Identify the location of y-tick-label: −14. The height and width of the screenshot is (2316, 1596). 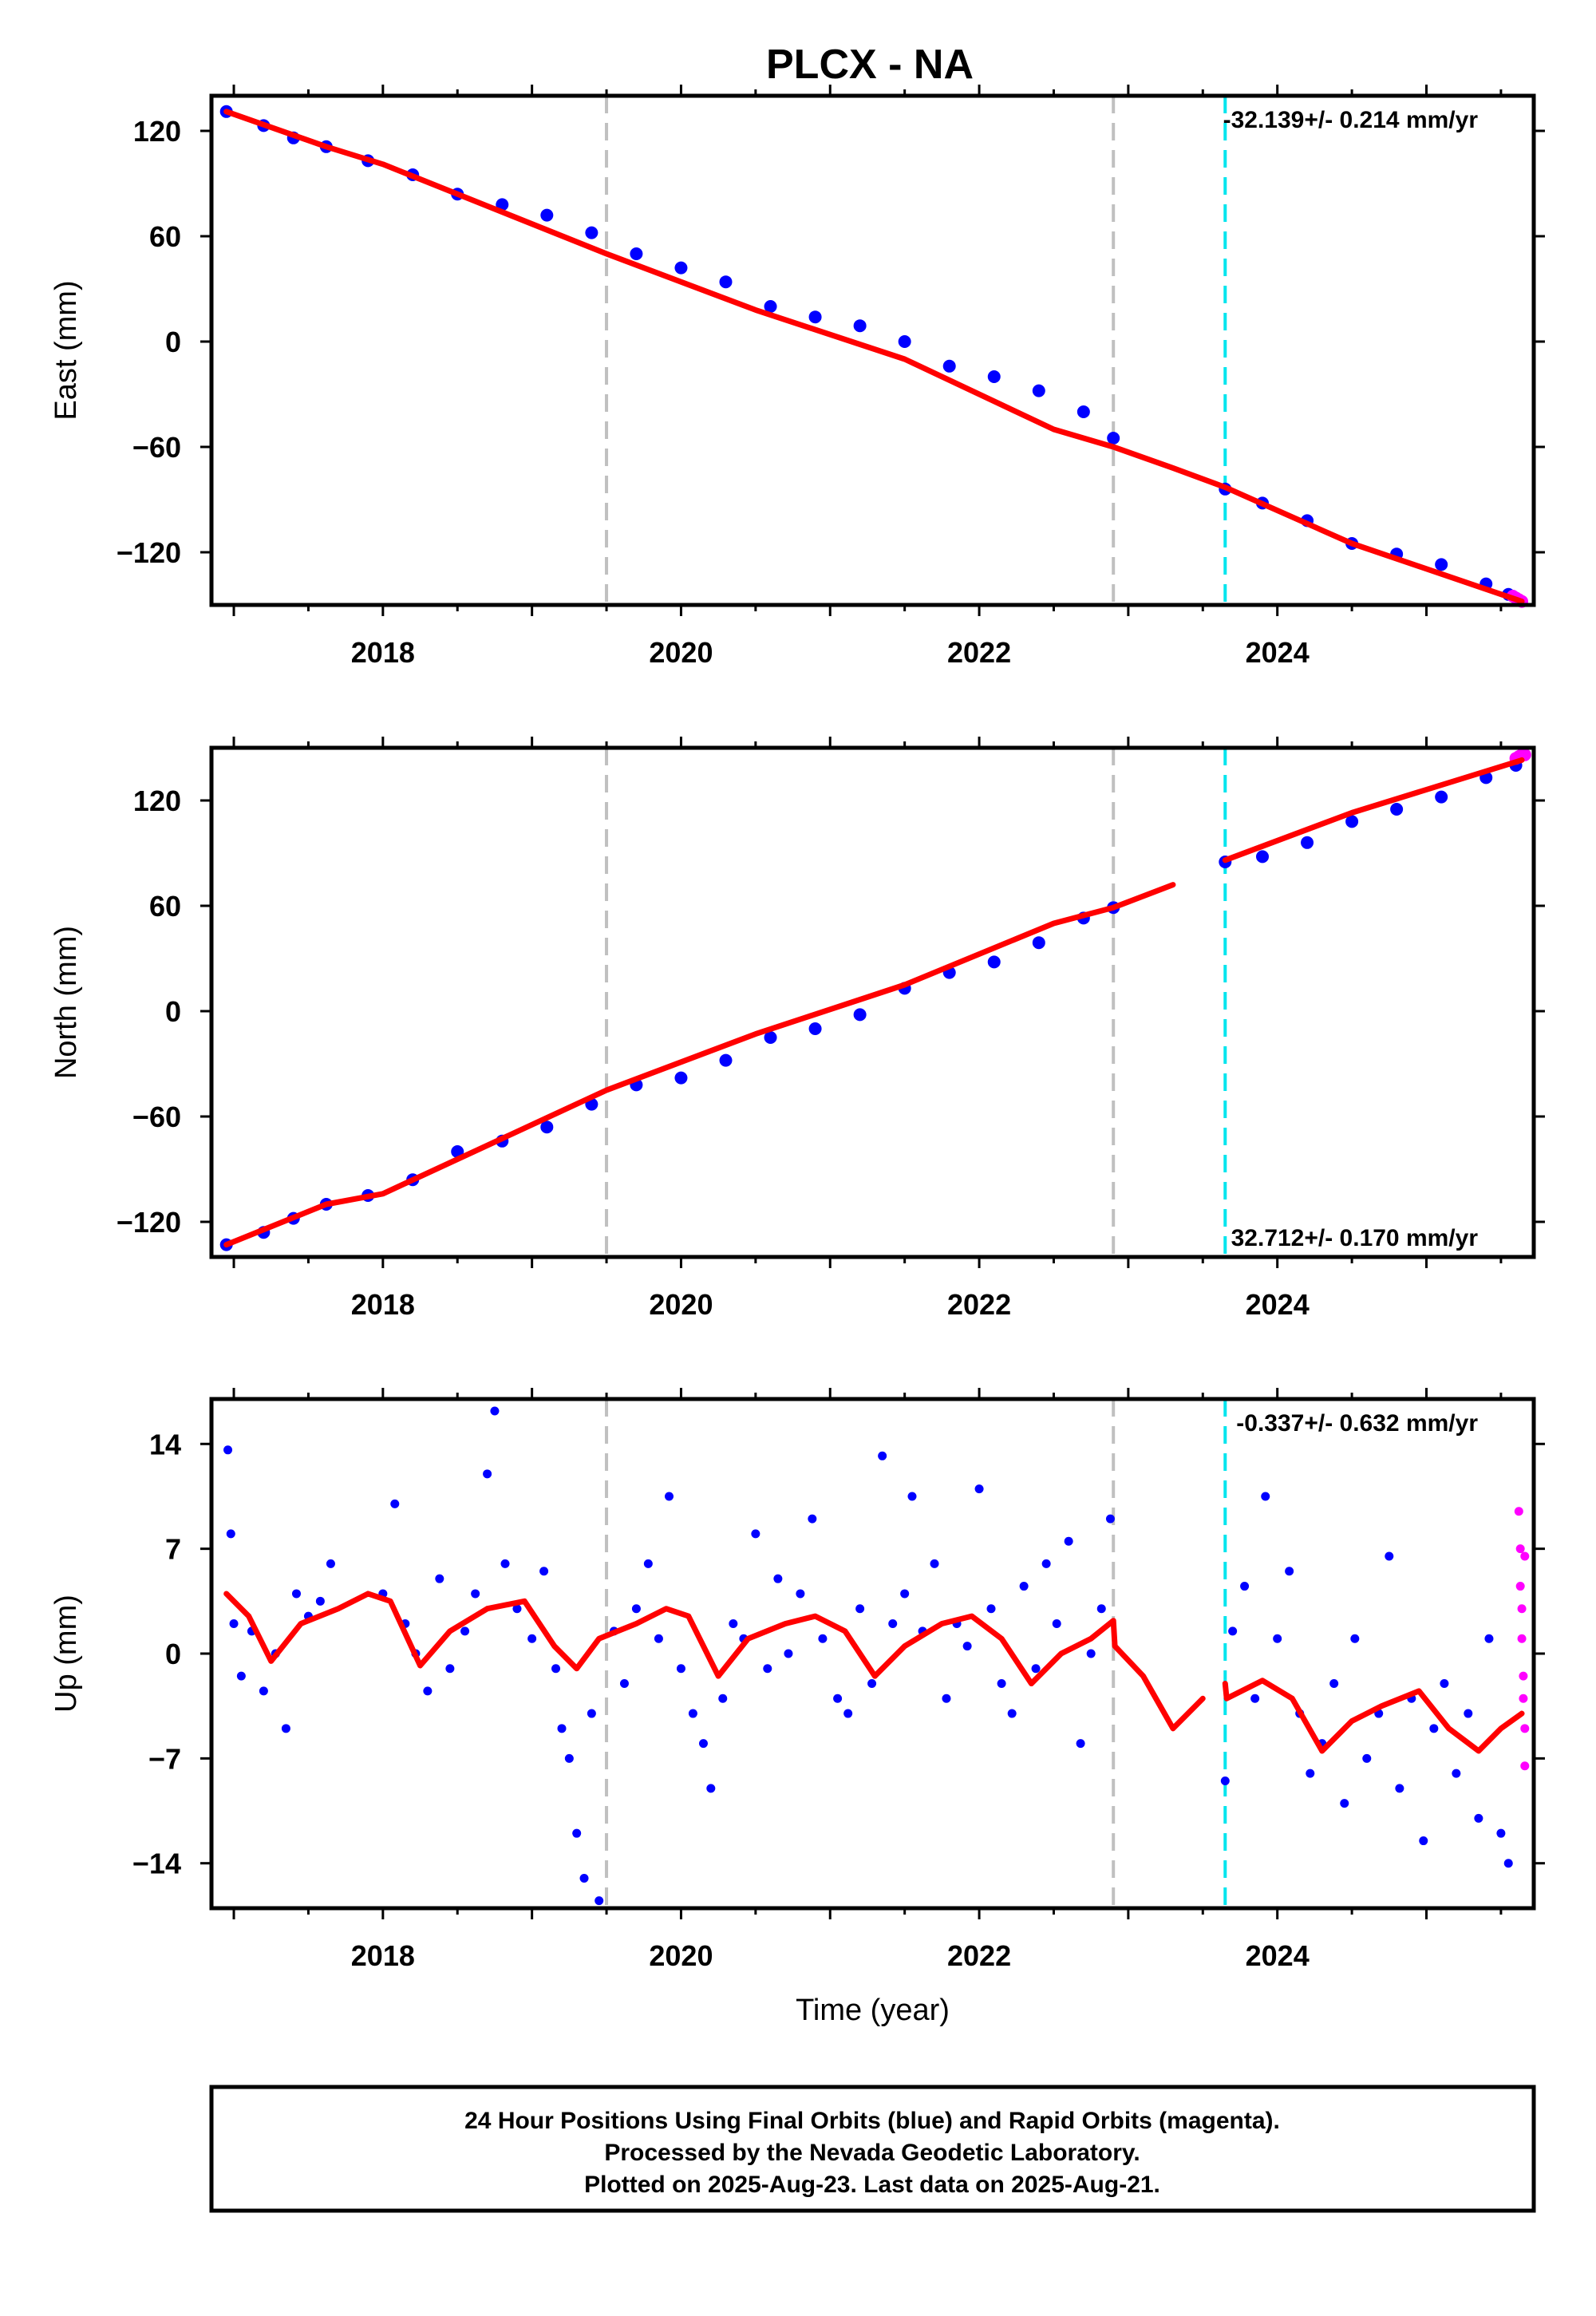
(156, 1864).